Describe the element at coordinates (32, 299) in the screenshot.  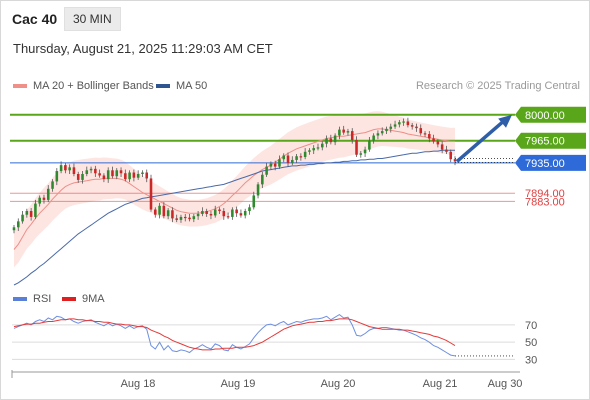
I see `legend-rsi: RSI` at that location.